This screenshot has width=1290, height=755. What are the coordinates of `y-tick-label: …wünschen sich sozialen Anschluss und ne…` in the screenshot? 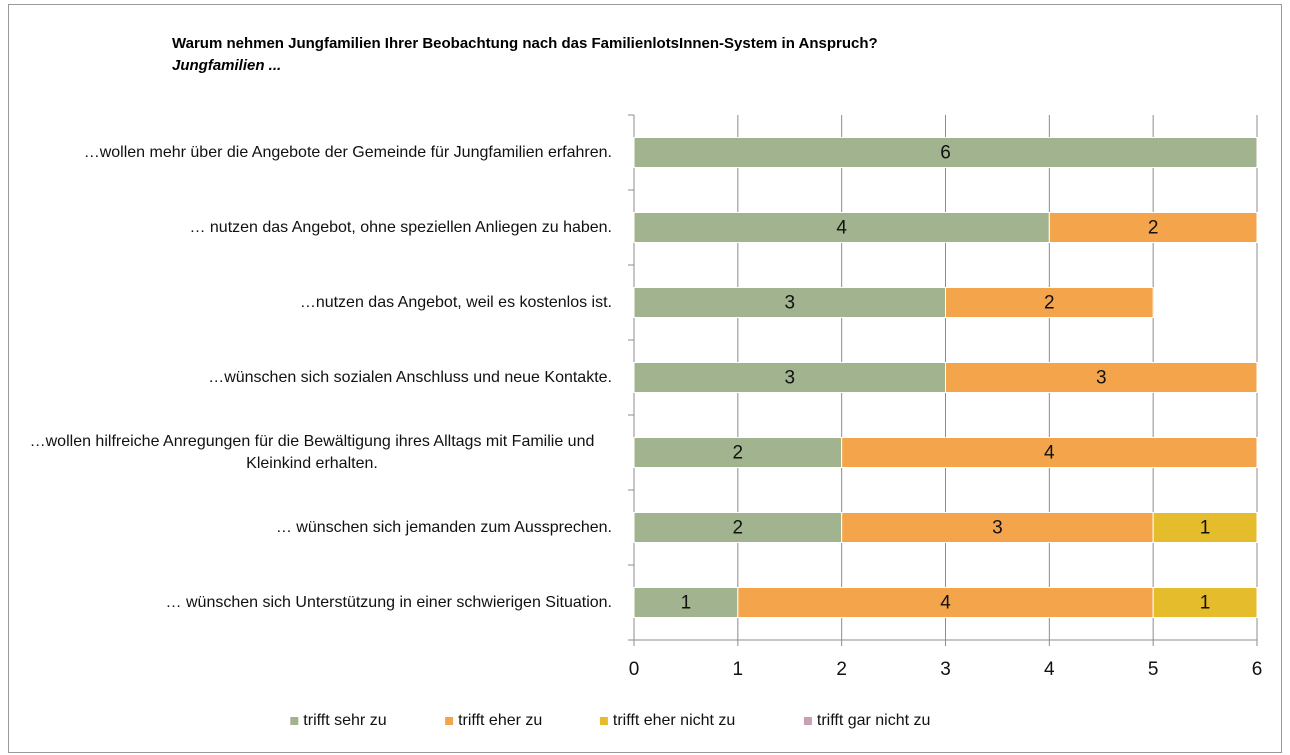 It's located at (410, 377).